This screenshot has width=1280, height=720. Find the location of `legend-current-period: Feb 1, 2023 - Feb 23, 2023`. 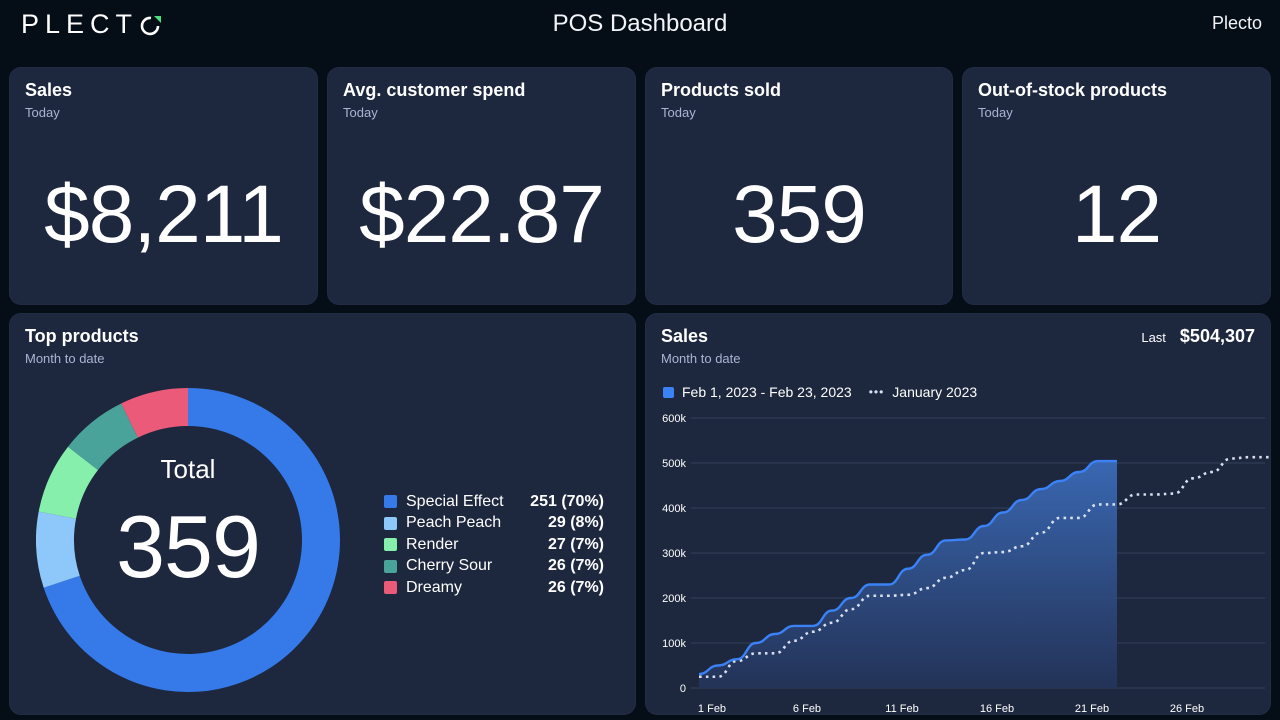

legend-current-period: Feb 1, 2023 - Feb 23, 2023 is located at coordinates (767, 392).